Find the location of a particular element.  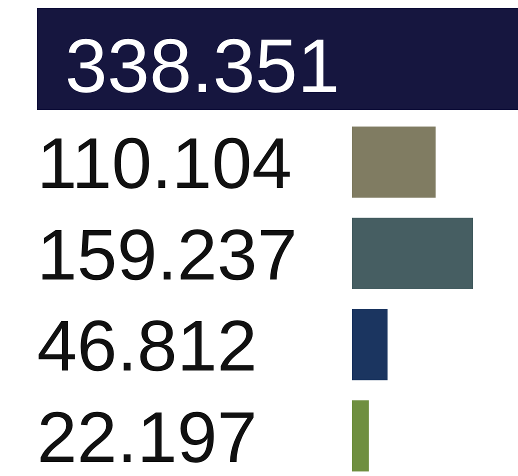

chart-title: 338.351 is located at coordinates (202, 66).